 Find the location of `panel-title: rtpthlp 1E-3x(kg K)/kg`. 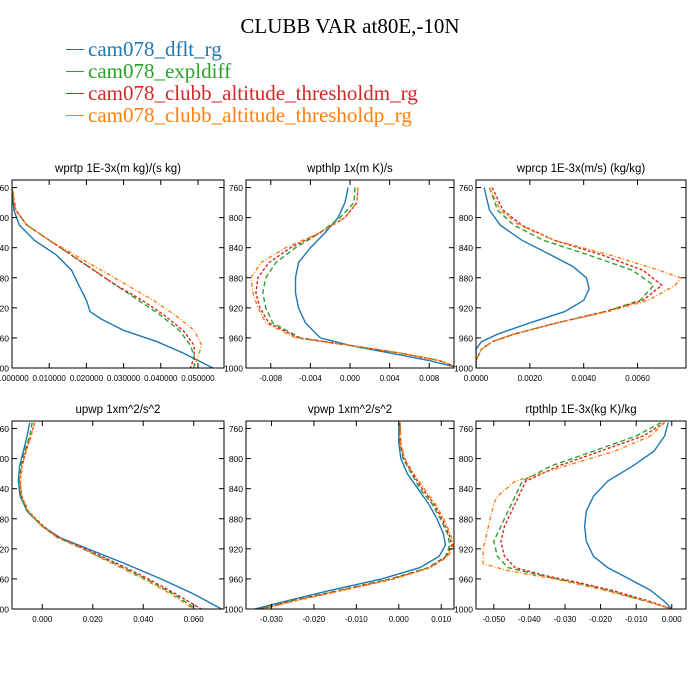

panel-title: rtpthlp 1E-3x(kg K)/kg is located at coordinates (580, 410).